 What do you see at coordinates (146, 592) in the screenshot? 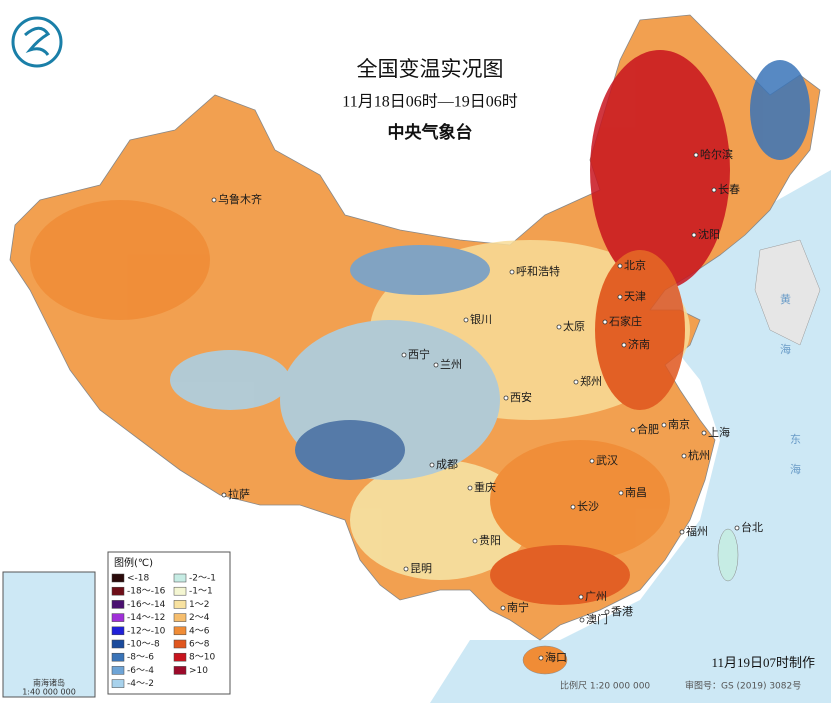
I see `legend-label: -18～-16` at bounding box center [146, 592].